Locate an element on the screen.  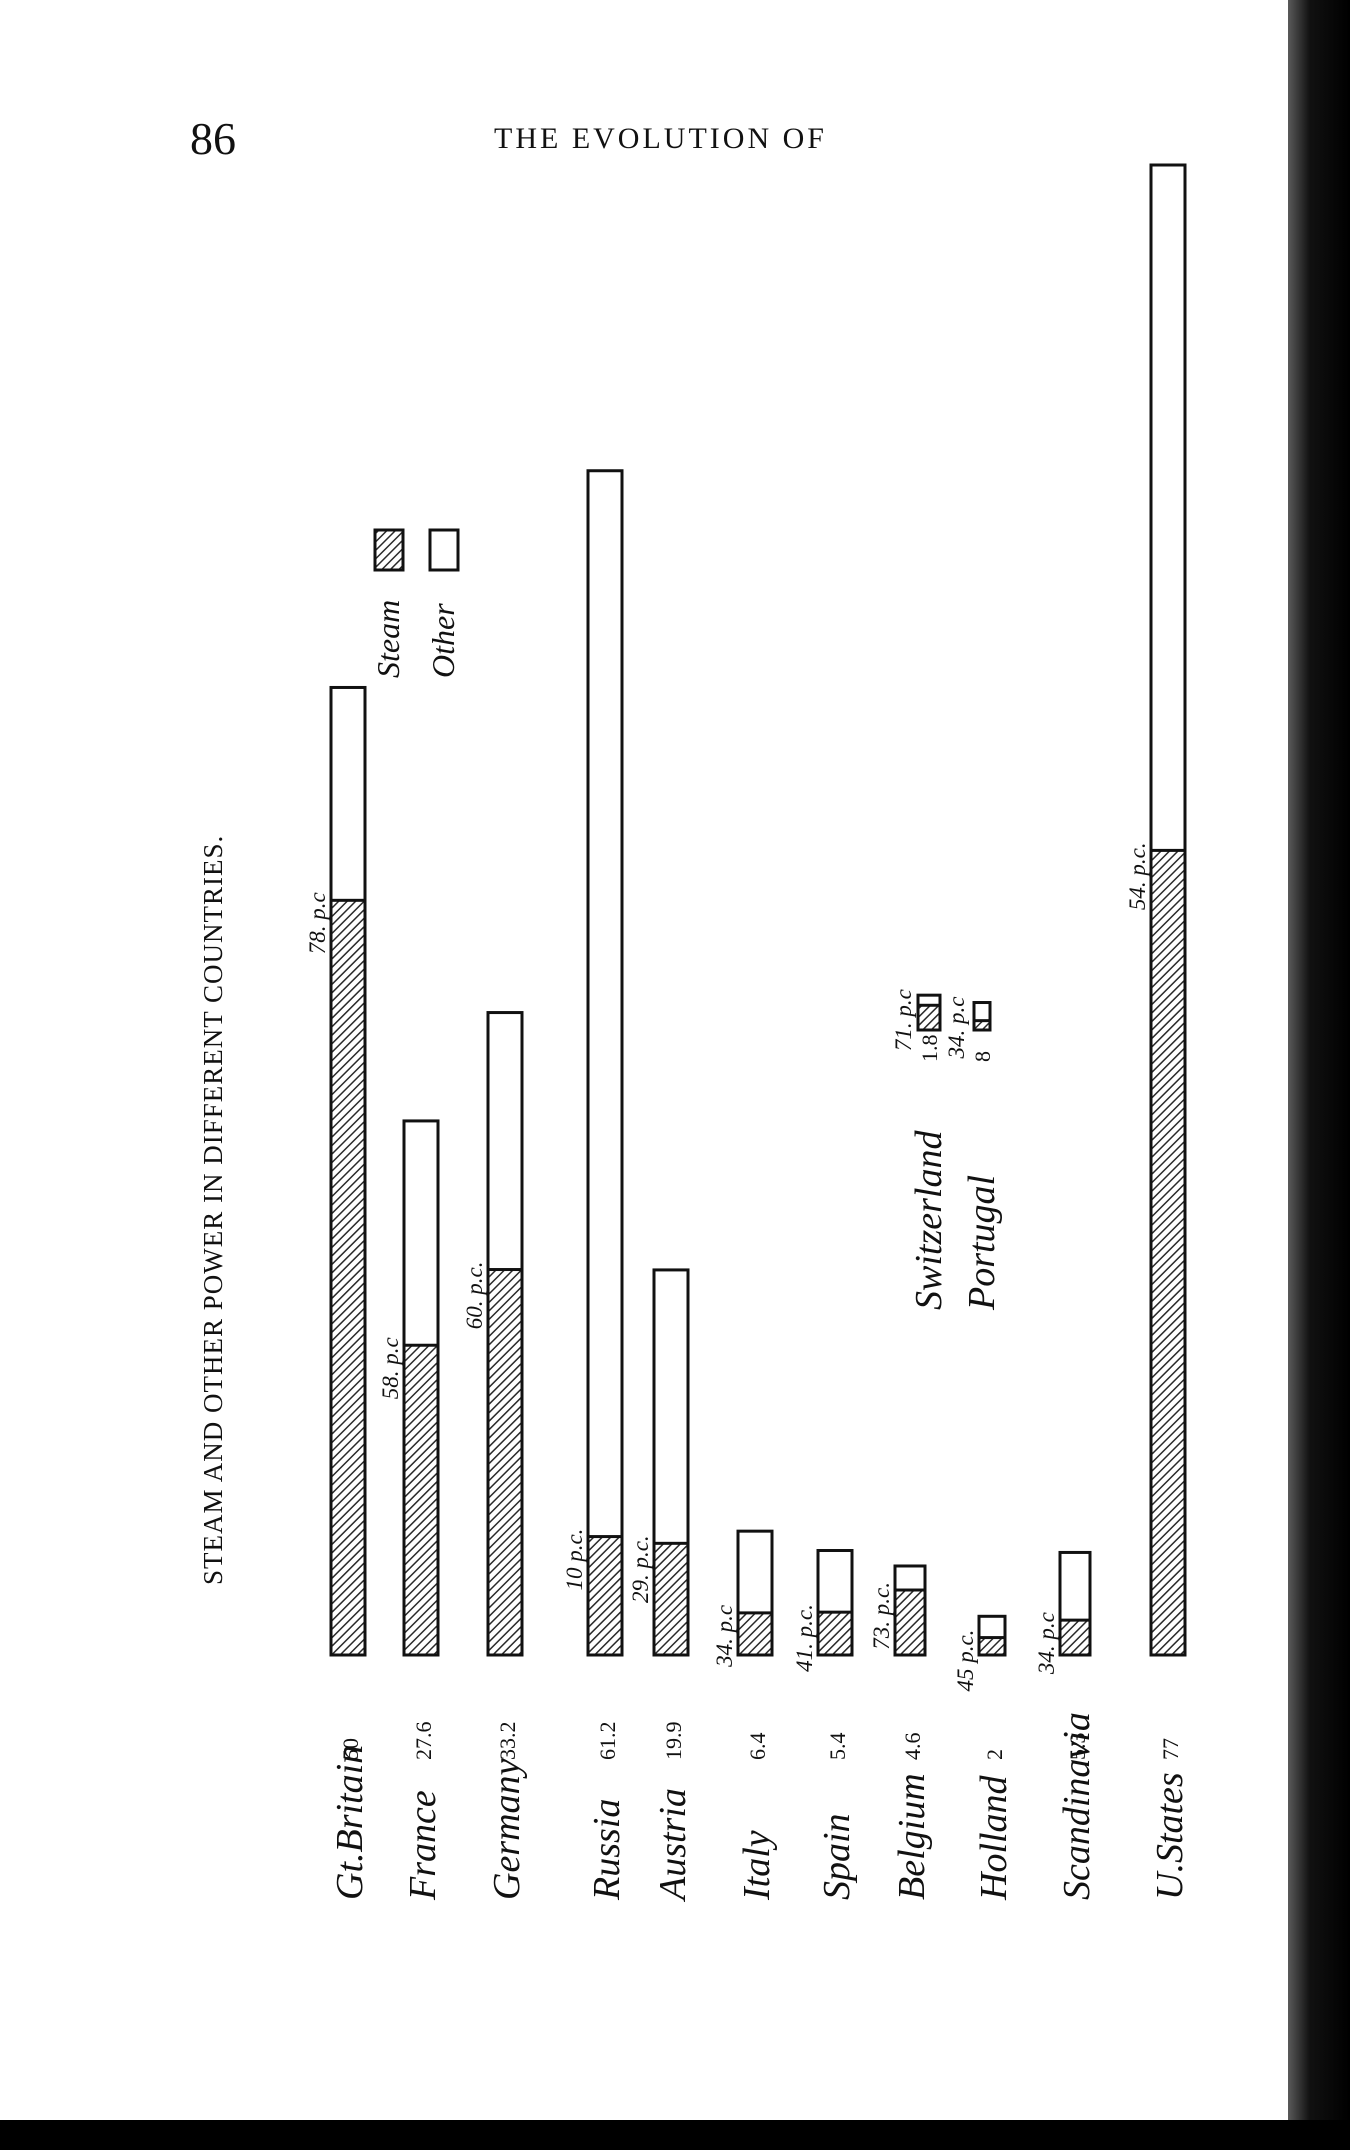
steam-pct-label: 29. p.c. is located at coordinates (640, 1569).